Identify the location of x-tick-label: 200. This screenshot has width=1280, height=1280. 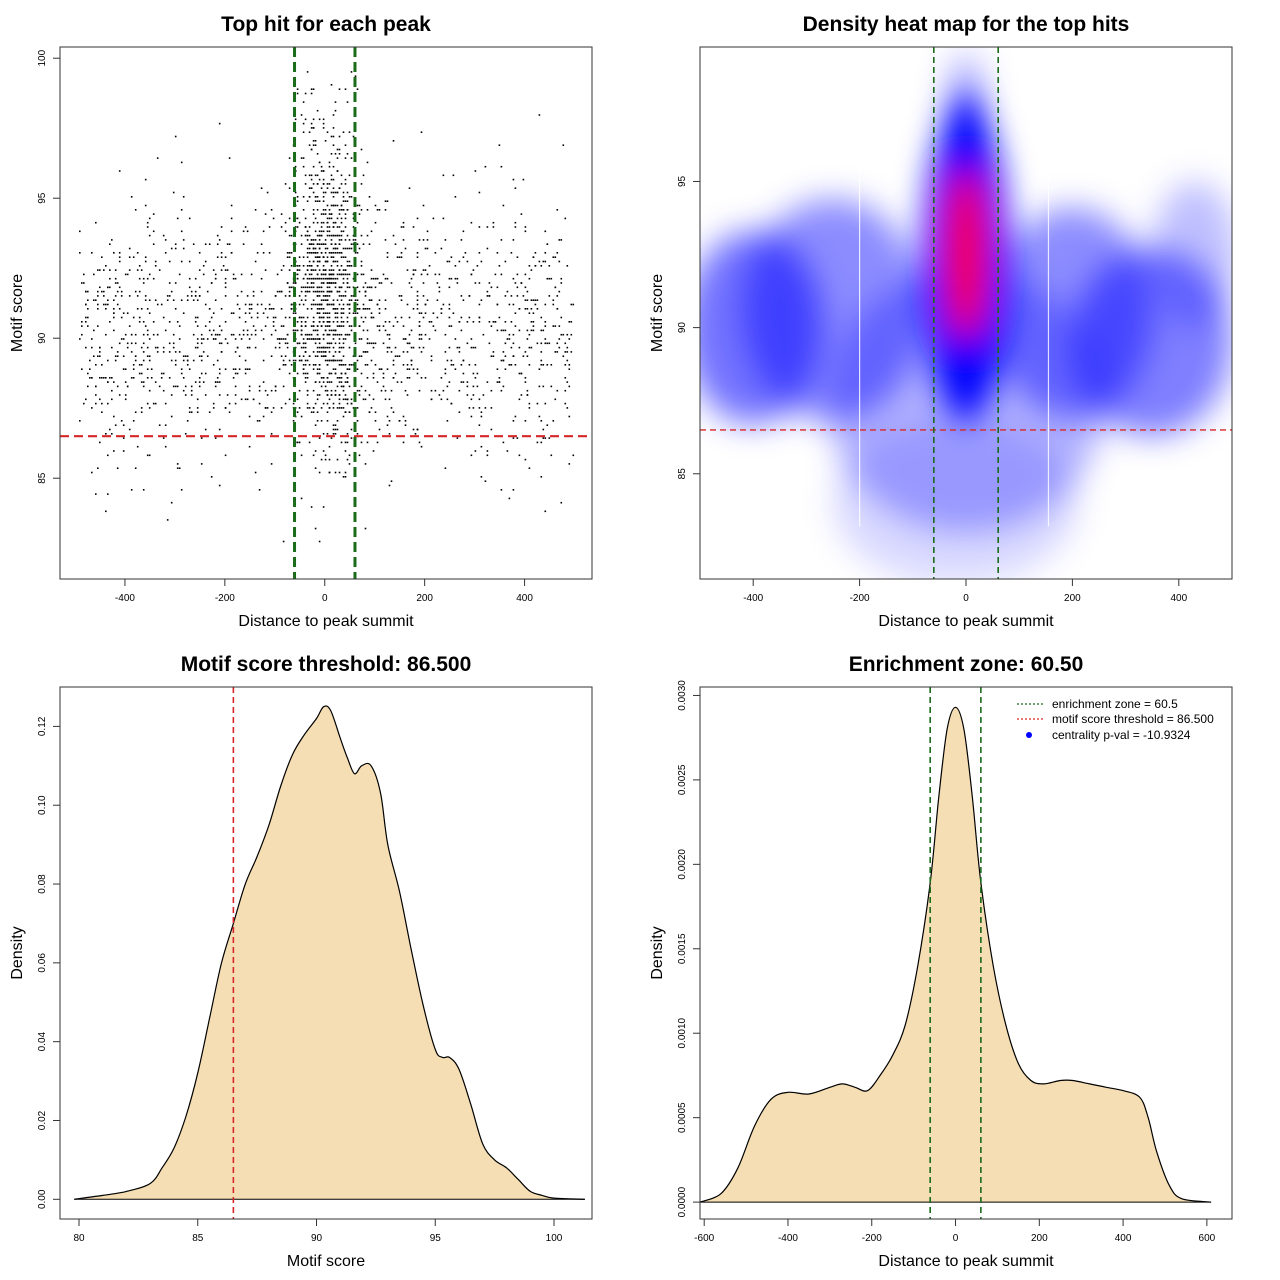
(1072, 598).